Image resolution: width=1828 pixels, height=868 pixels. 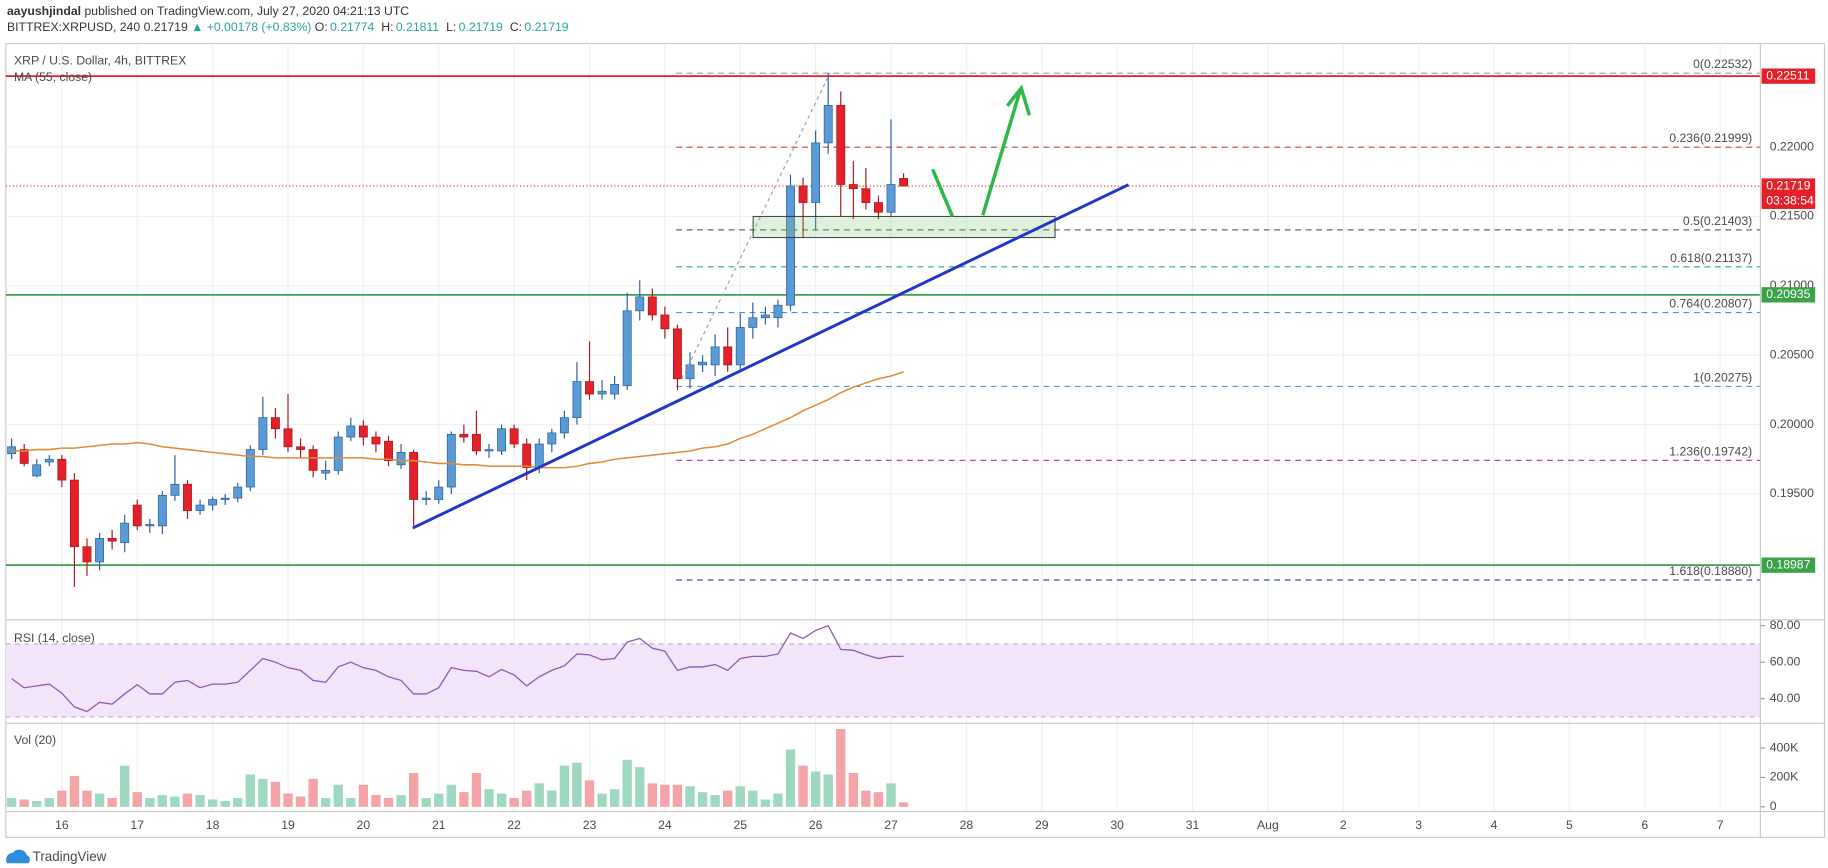 What do you see at coordinates (417, 27) in the screenshot?
I see `ohlc-value: 0.21811` at bounding box center [417, 27].